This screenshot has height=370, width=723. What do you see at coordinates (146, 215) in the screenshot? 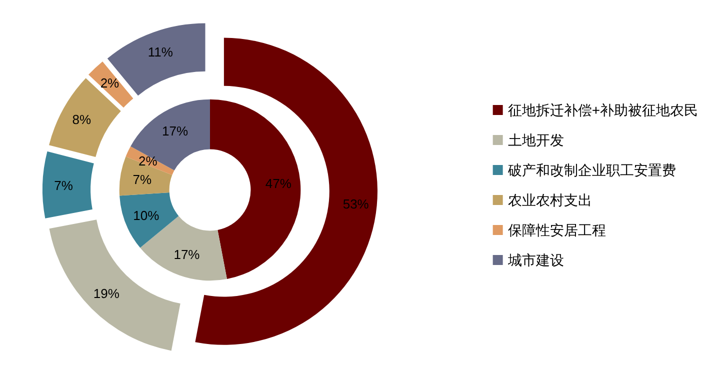
I see `data-label: 10%` at bounding box center [146, 215].